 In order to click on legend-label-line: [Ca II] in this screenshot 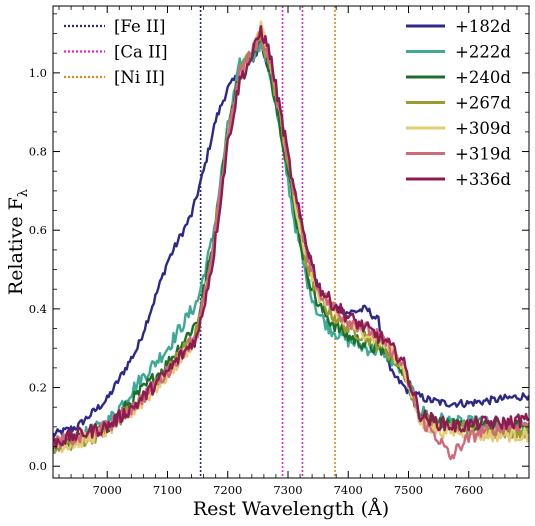, I will do `click(141, 52)`.